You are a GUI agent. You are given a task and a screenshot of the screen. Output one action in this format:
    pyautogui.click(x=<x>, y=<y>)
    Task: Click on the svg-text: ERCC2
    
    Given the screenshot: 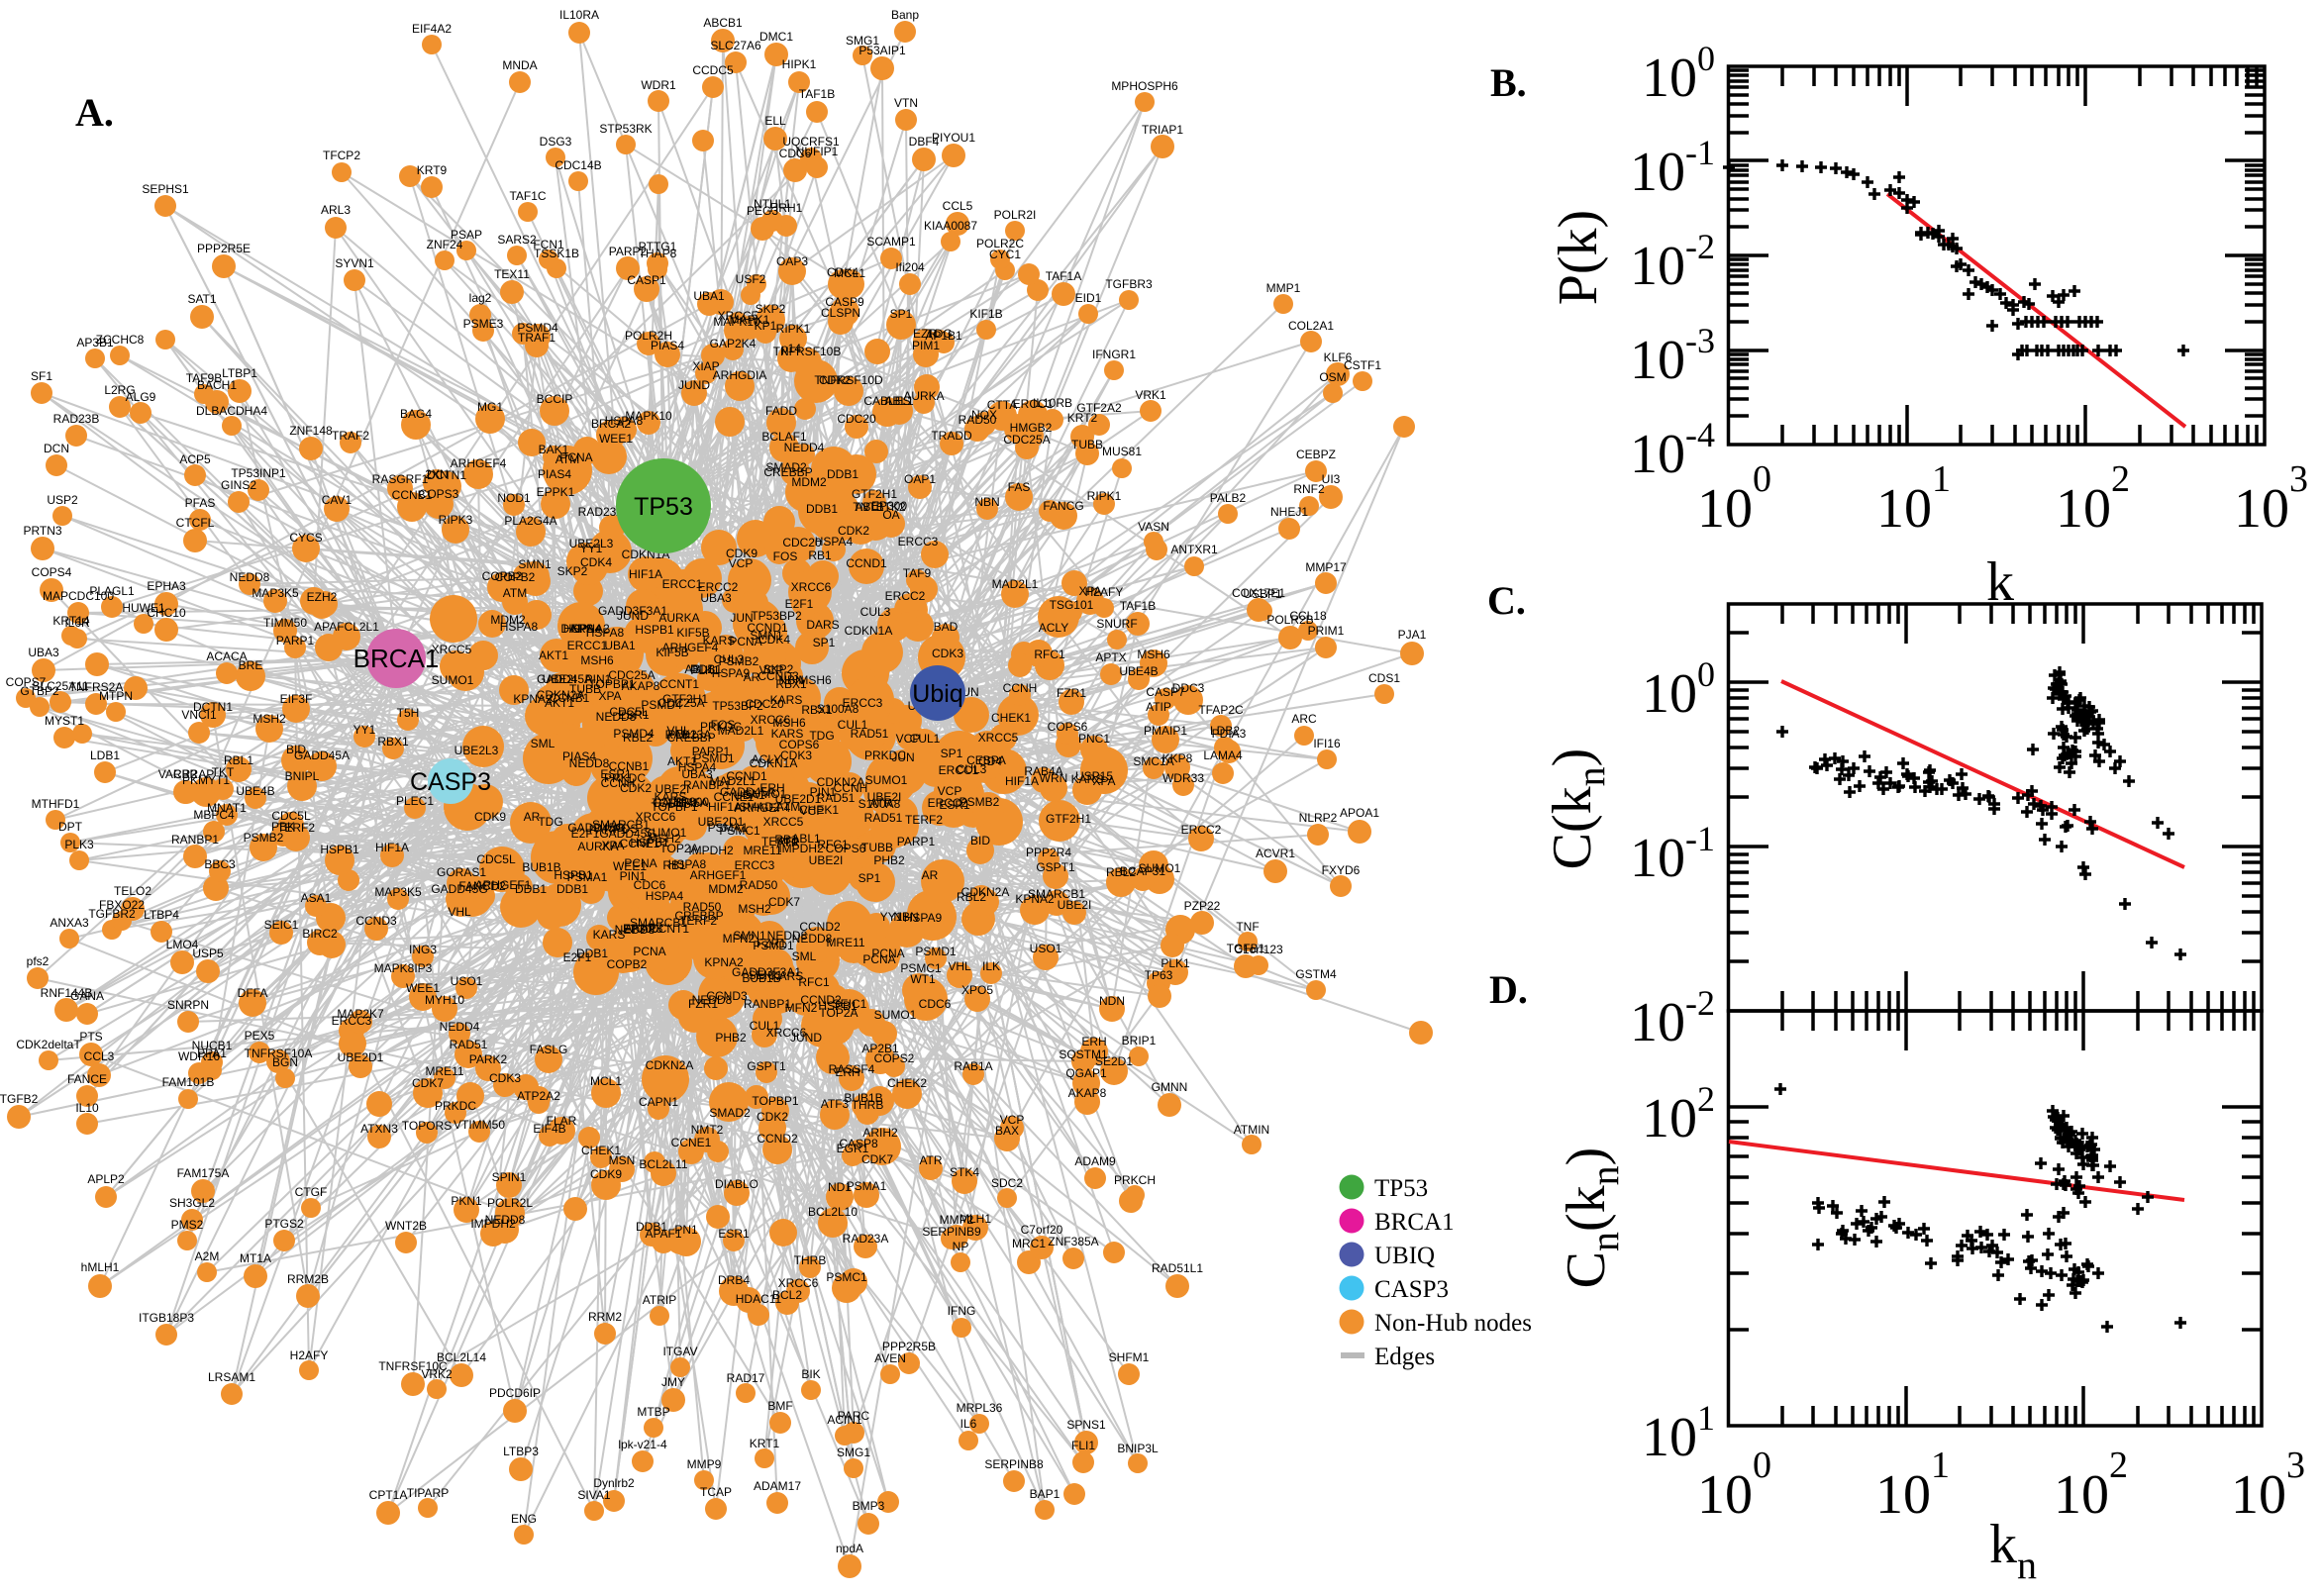 What is the action you would take?
    pyautogui.click(x=718, y=587)
    